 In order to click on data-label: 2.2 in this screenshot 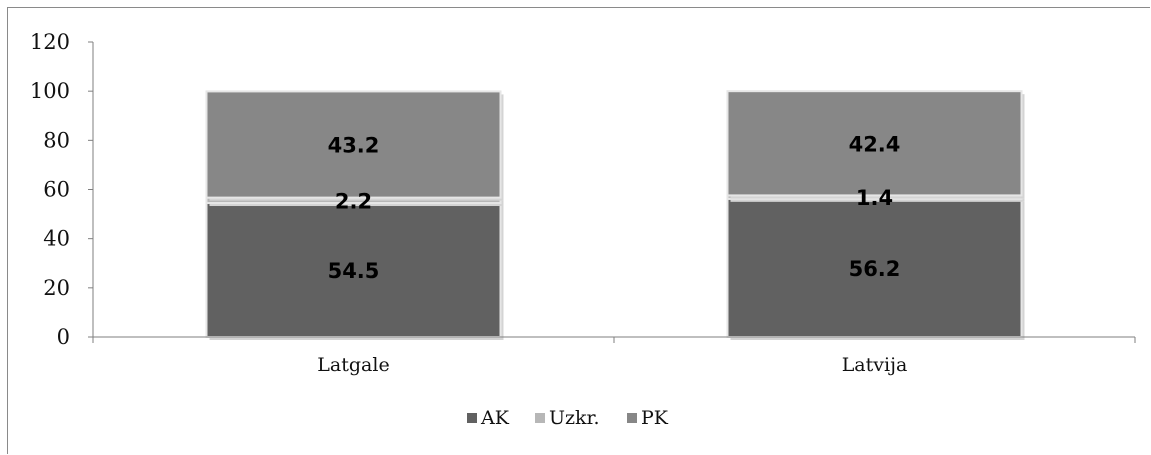, I will do `click(353, 201)`.